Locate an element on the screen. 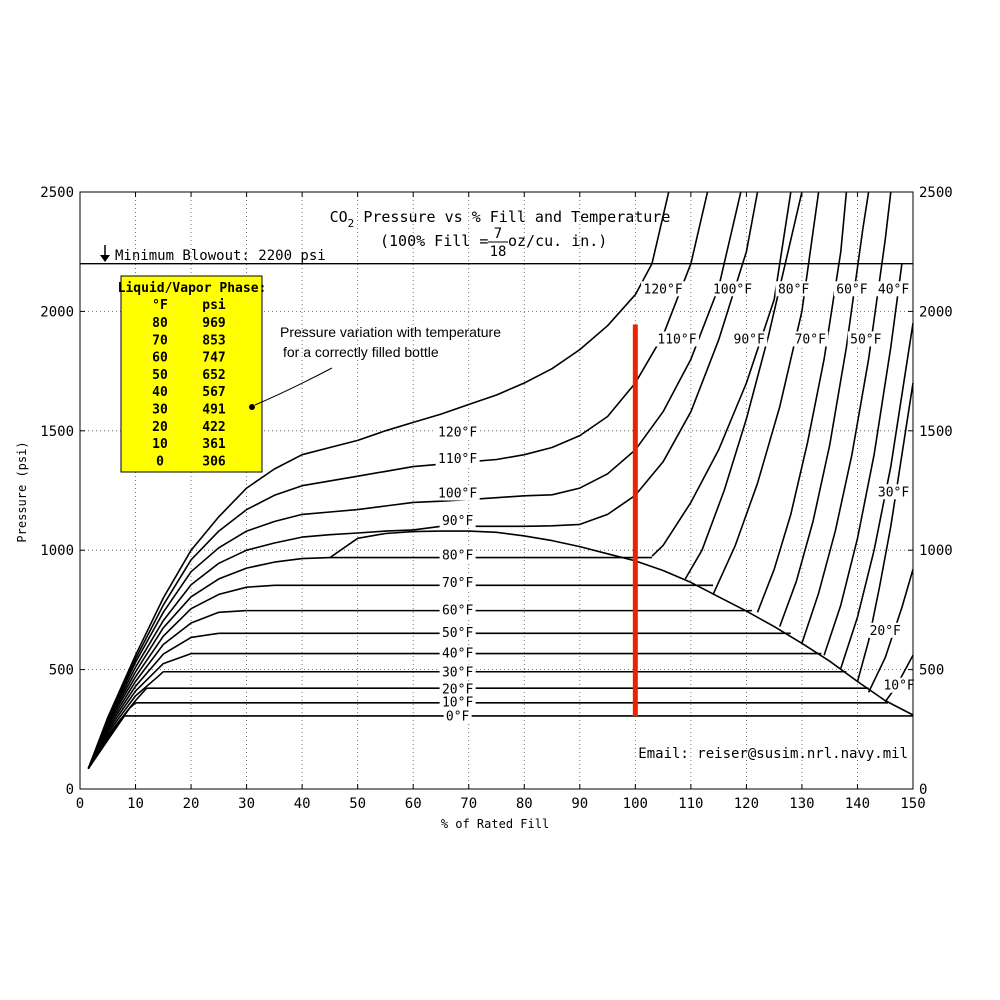  x-tick-label: 10 is located at coordinates (135, 804).